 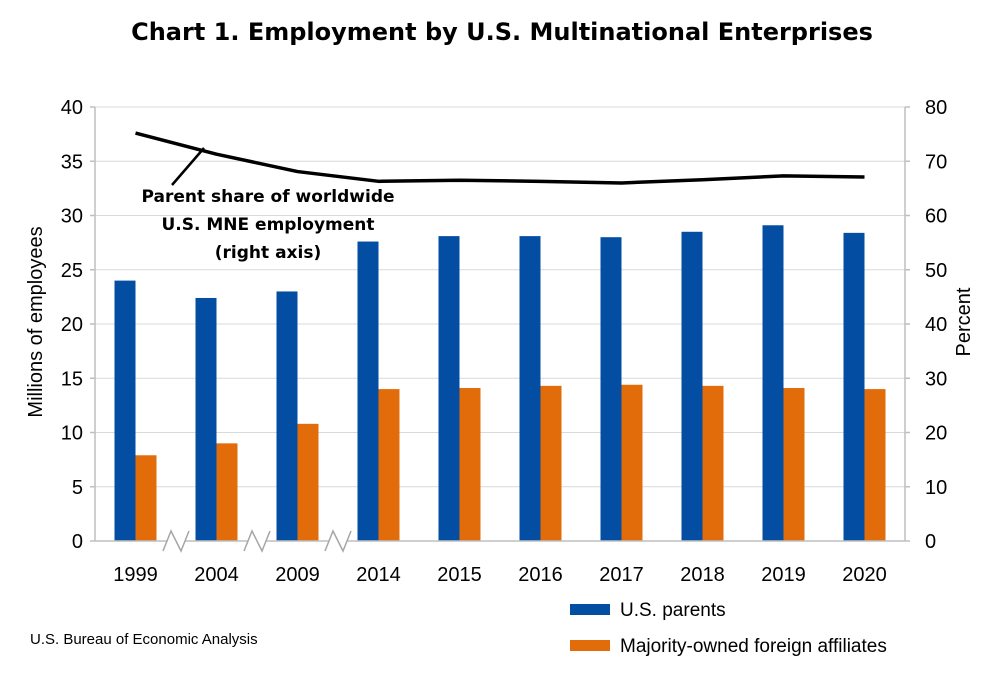 What do you see at coordinates (72, 271) in the screenshot?
I see `y-tick-label: 25` at bounding box center [72, 271].